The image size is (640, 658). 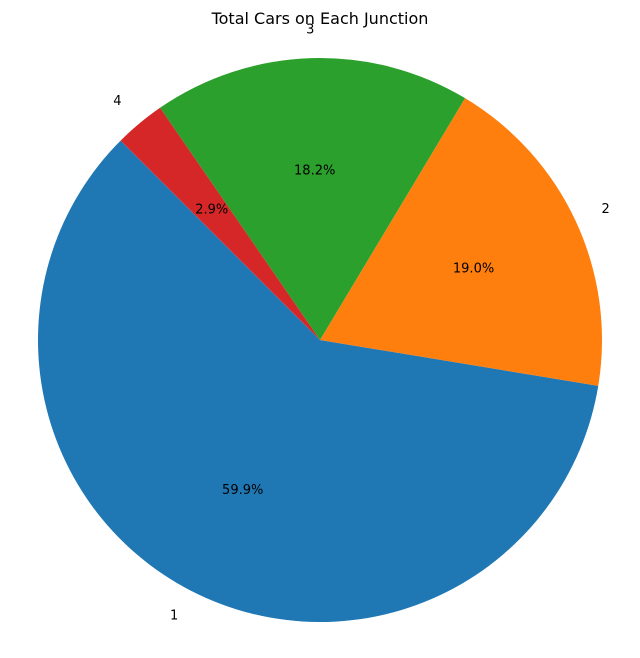 What do you see at coordinates (314, 170) in the screenshot?
I see `slice-percent-3: 18.2%` at bounding box center [314, 170].